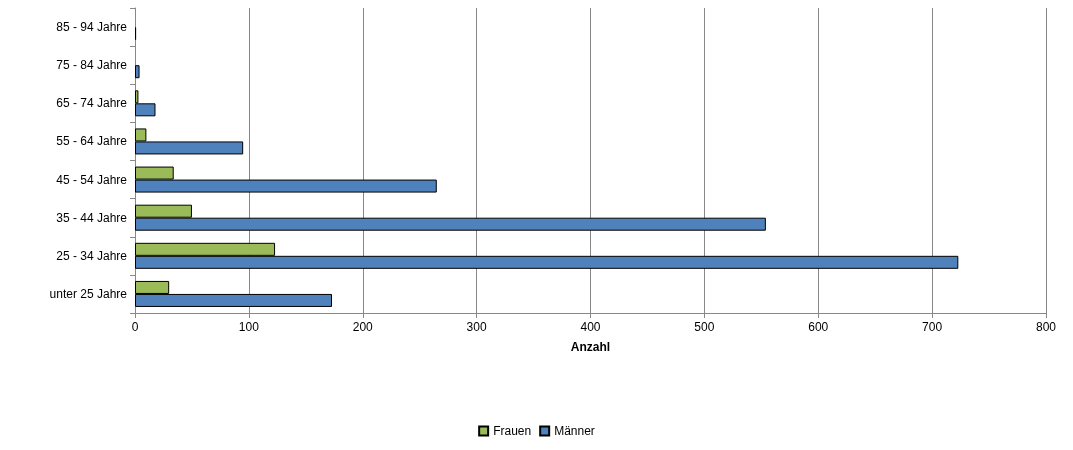 The width and height of the screenshot is (1073, 450). Describe the element at coordinates (137, 72) in the screenshot. I see `bar` at that location.